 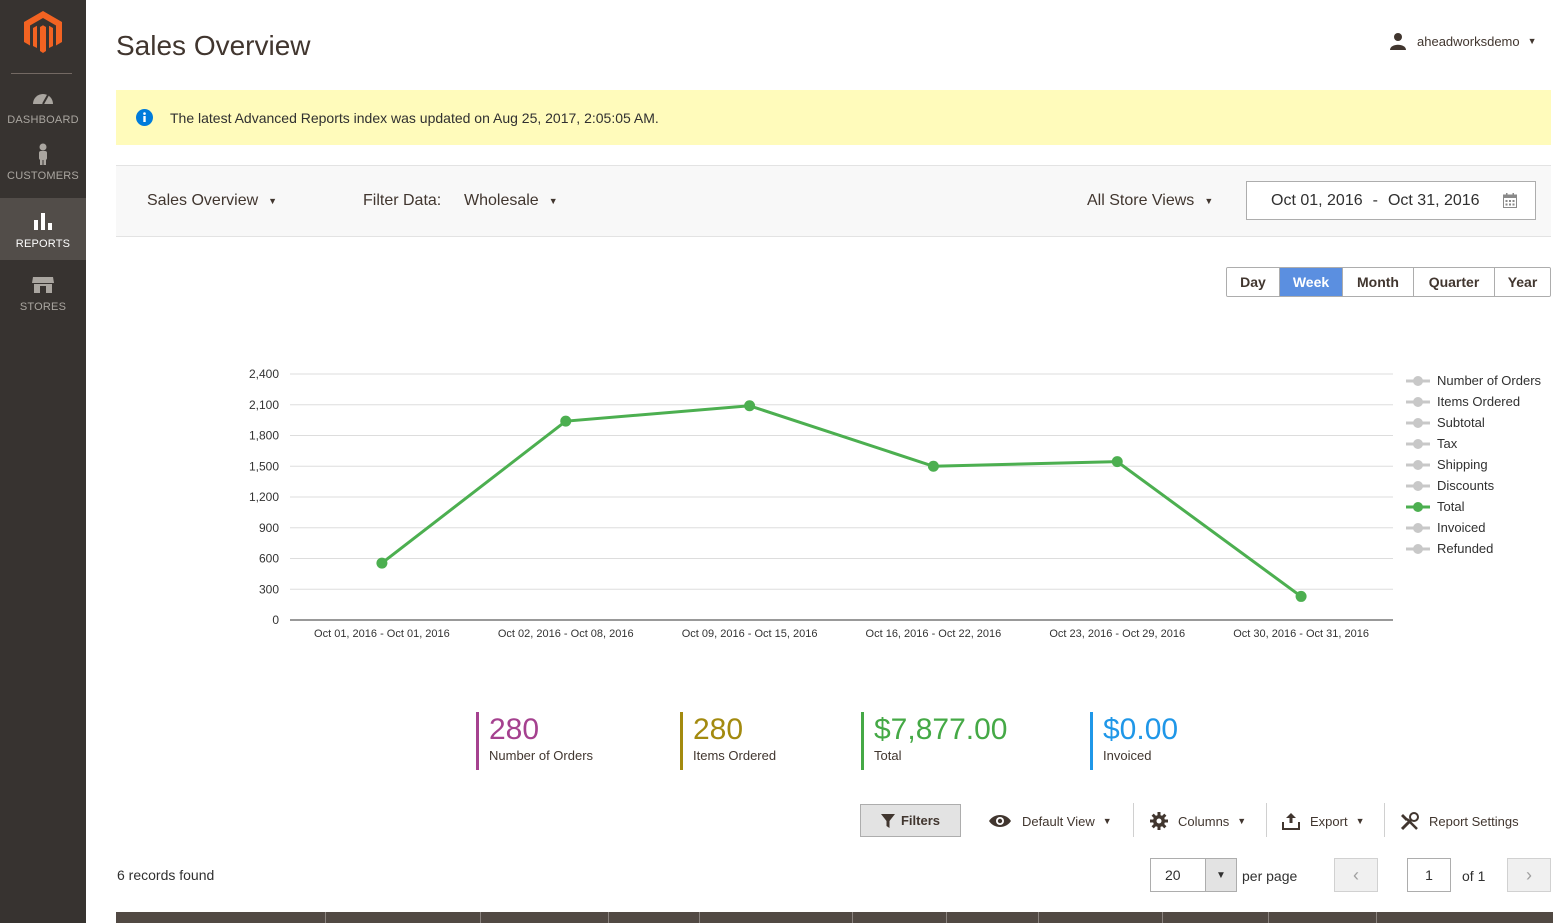 What do you see at coordinates (382, 634) in the screenshot?
I see `x-tick-label: Oct 01, 2016 - Oct 01, 2016` at bounding box center [382, 634].